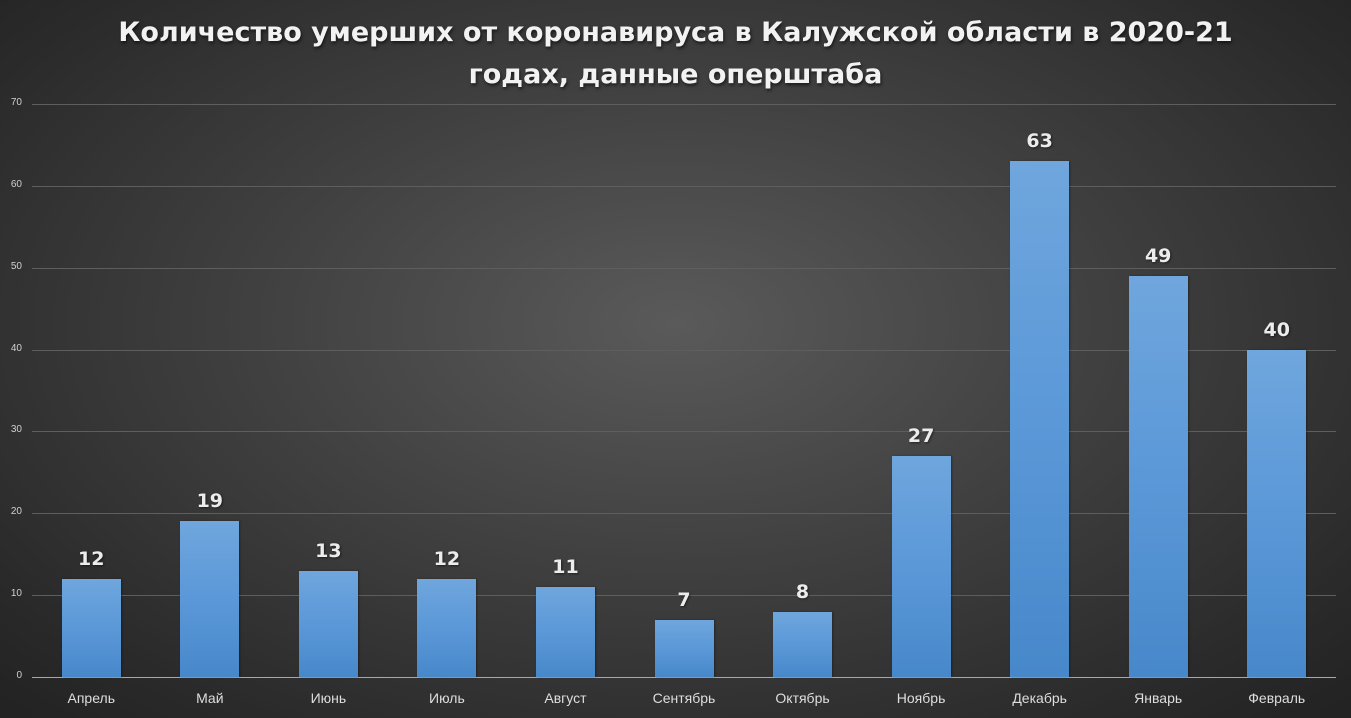 Image resolution: width=1351 pixels, height=718 pixels. What do you see at coordinates (328, 698) in the screenshot?
I see `x-tick-label: Июнь` at bounding box center [328, 698].